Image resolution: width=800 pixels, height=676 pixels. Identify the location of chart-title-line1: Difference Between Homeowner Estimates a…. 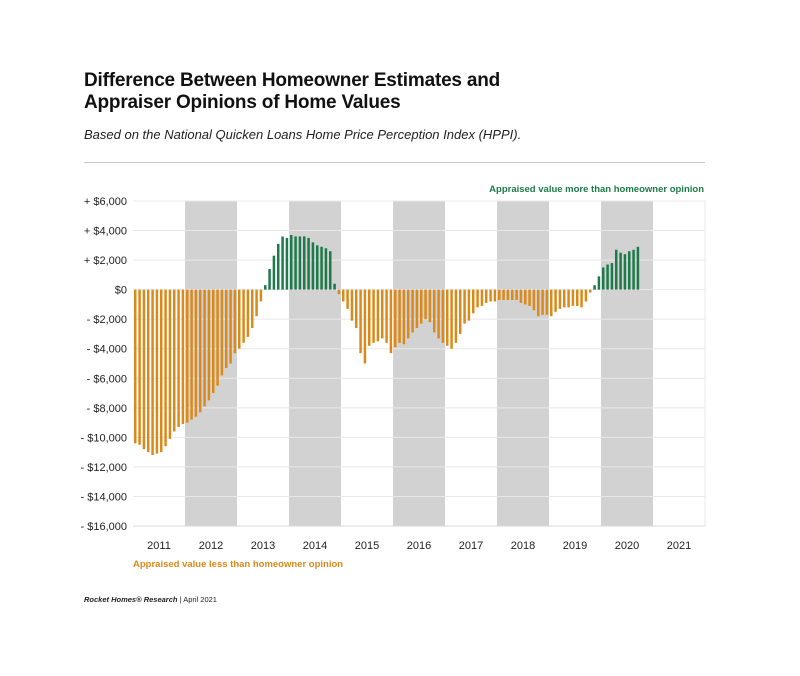
(292, 80).